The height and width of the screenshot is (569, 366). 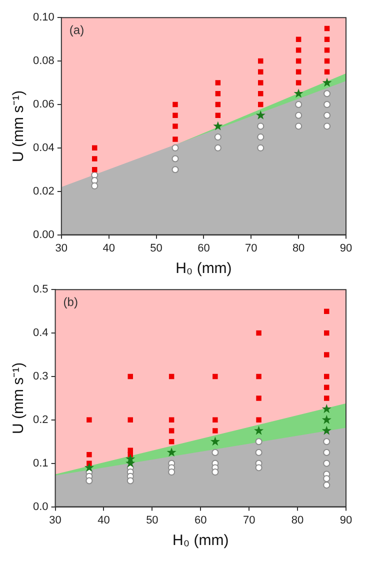 What do you see at coordinates (70, 301) in the screenshot?
I see `annotation: (b)` at bounding box center [70, 301].